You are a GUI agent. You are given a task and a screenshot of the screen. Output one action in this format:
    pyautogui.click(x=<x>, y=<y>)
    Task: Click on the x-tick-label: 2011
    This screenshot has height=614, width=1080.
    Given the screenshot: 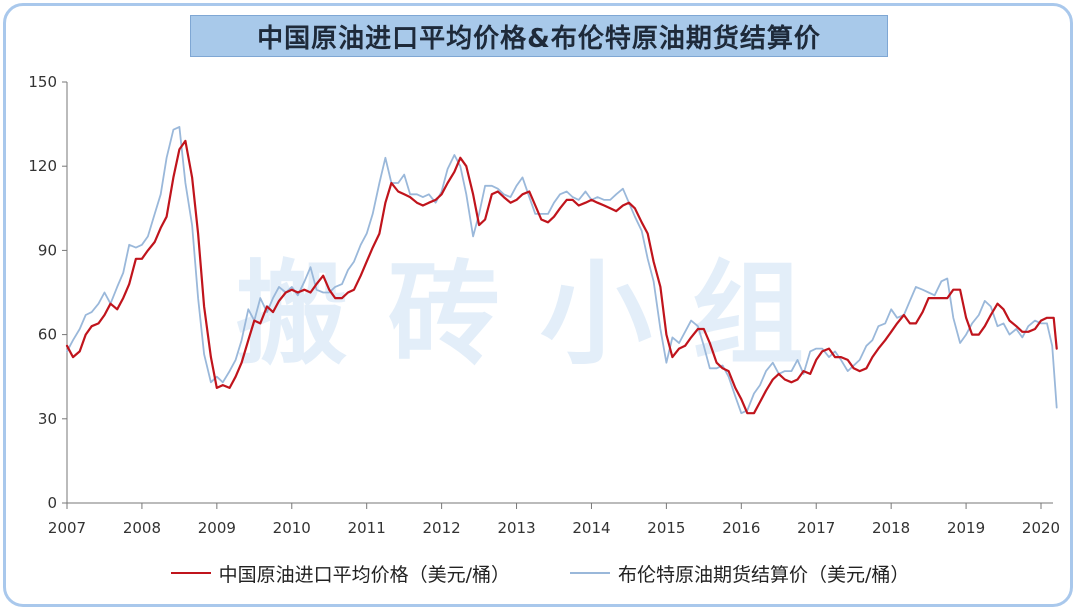 What is the action you would take?
    pyautogui.click(x=367, y=528)
    